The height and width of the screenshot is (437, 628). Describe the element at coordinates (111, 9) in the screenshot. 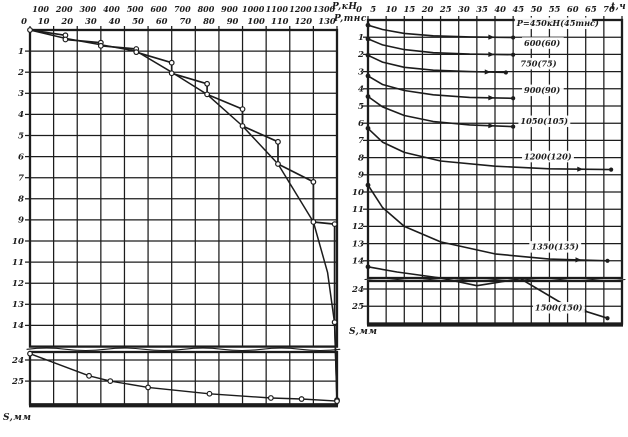

I see `svg-text: 400` at that location.